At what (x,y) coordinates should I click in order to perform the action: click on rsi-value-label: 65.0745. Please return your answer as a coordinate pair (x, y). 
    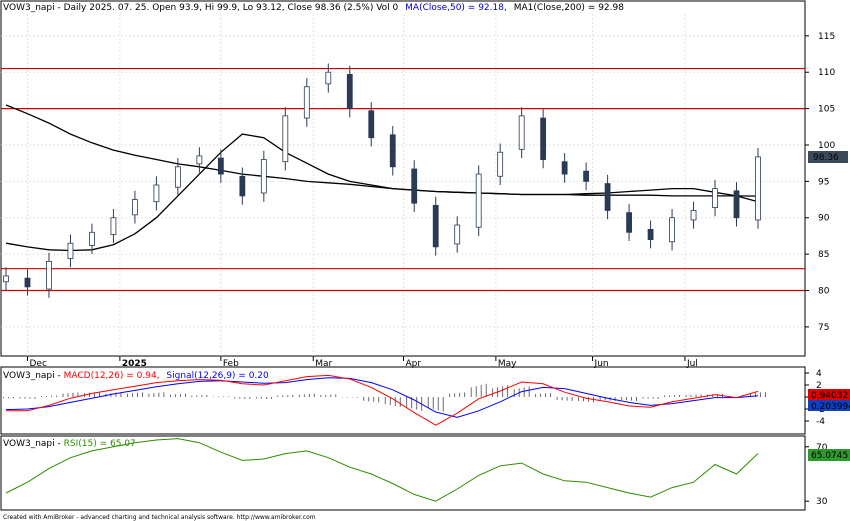
    Looking at the image, I should click on (829, 456).